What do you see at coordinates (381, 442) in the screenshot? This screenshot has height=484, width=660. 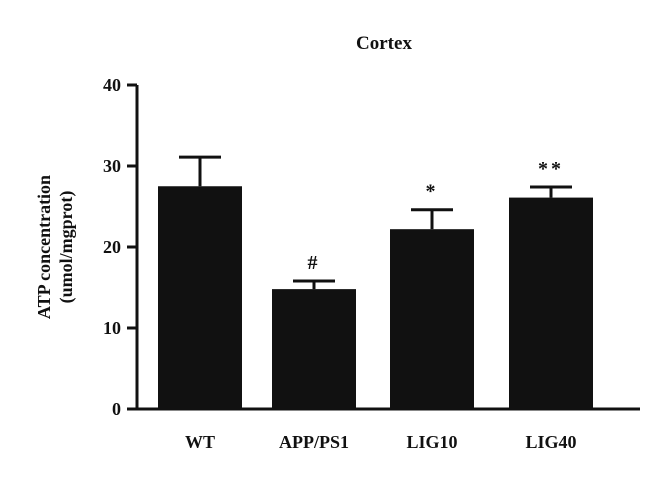 I see `x-ticks: WT APP/PS1 LIG10 LIG40` at bounding box center [381, 442].